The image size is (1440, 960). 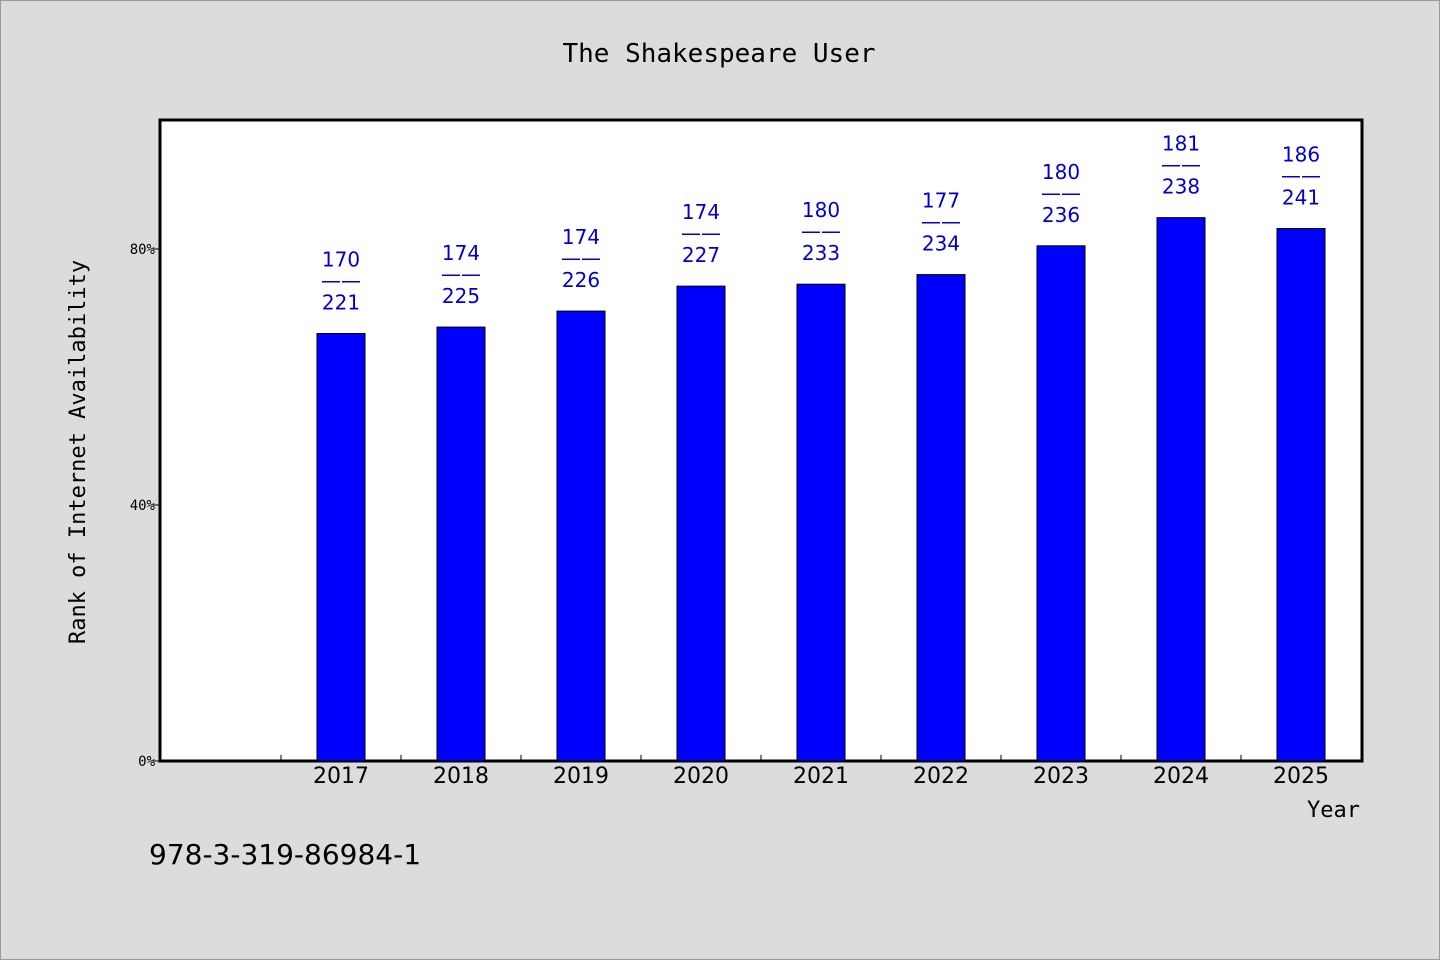 What do you see at coordinates (1301, 495) in the screenshot?
I see `bar-2025` at bounding box center [1301, 495].